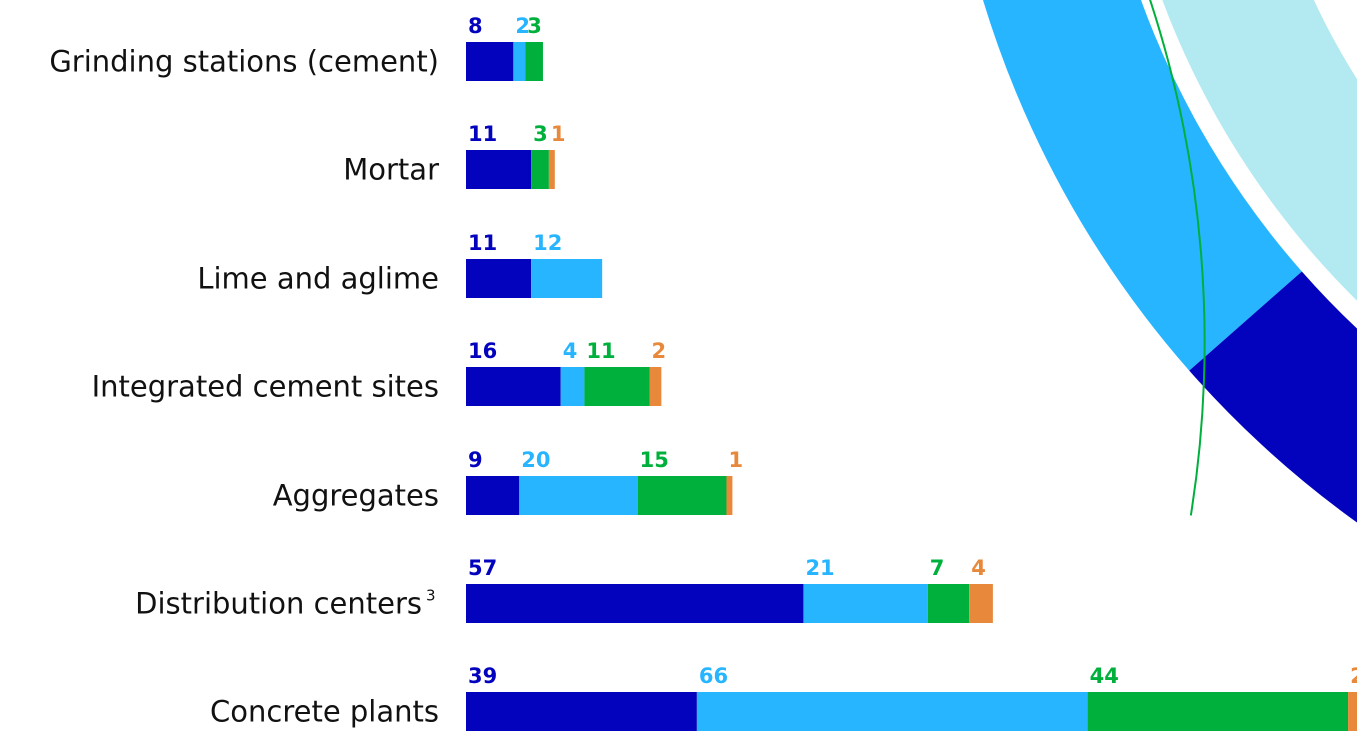 The width and height of the screenshot is (1357, 731). I want to click on value-label: 9, so click(475, 460).